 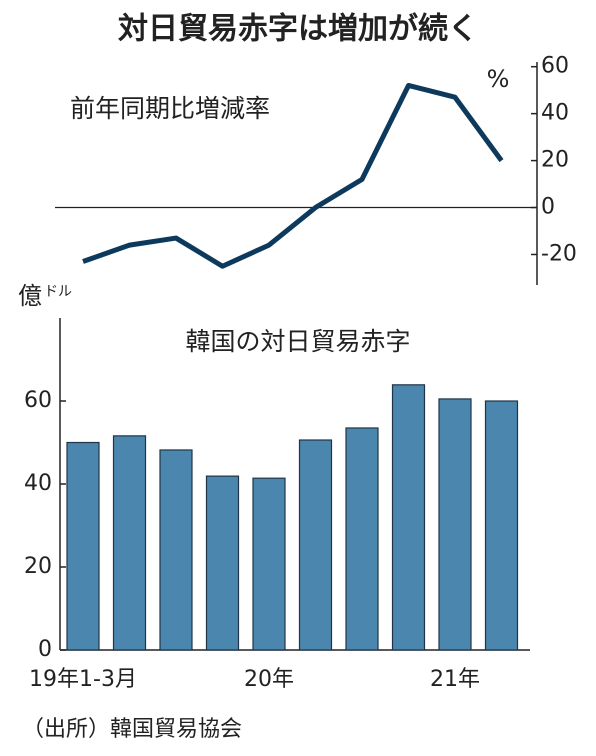 I want to click on y-label: 億, so click(x=30, y=296).